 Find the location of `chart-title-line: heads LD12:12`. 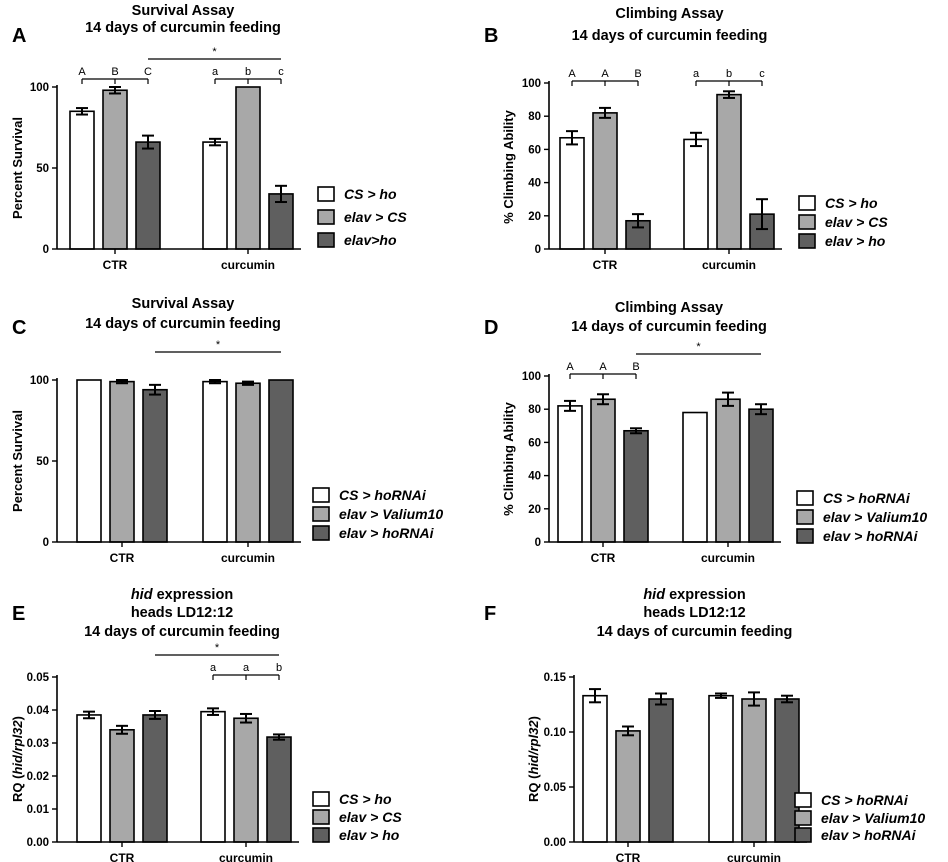

chart-title-line: heads LD12:12 is located at coordinates (694, 613).